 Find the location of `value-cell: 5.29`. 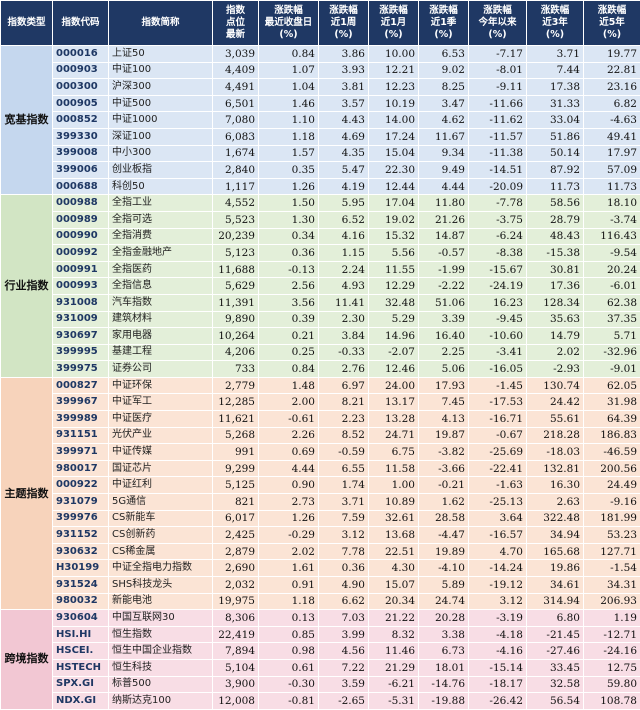

value-cell: 5.29 is located at coordinates (394, 319).